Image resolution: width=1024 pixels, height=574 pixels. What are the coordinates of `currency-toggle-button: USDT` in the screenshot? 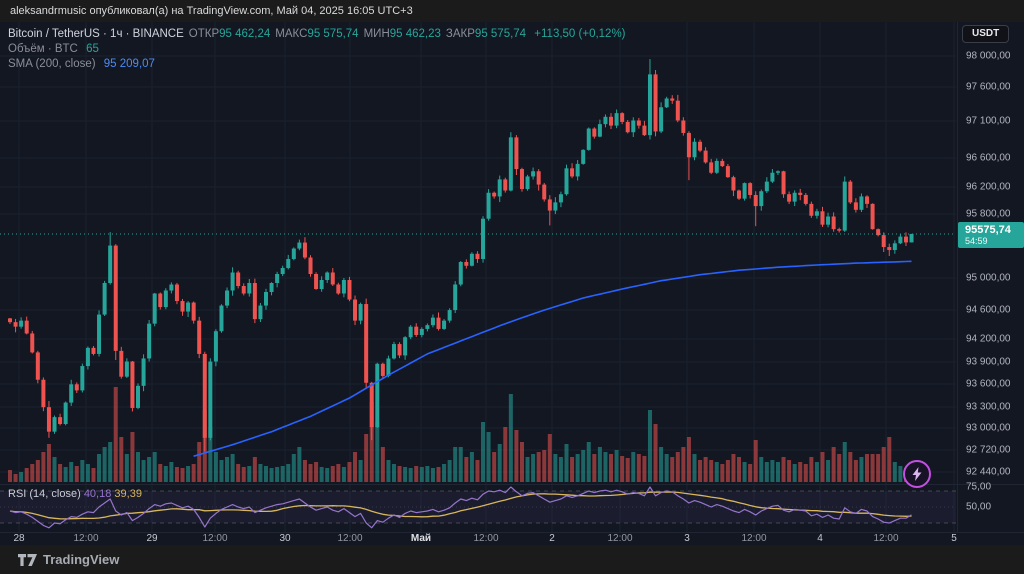 It's located at (986, 34).